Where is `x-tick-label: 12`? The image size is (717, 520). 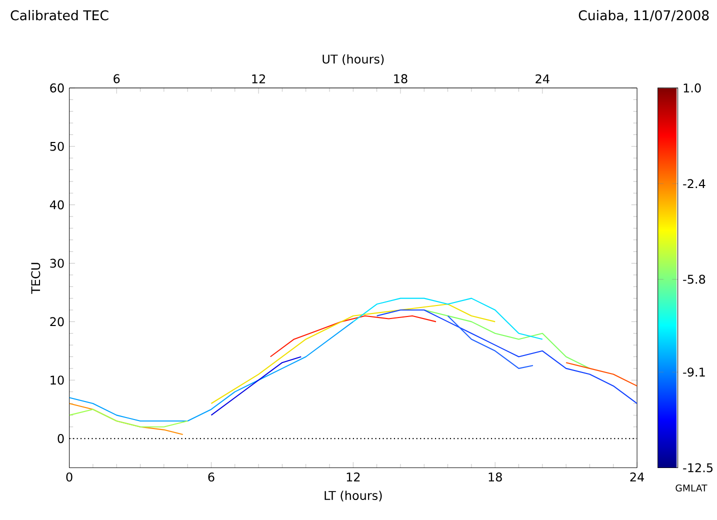
x-tick-label: 12 is located at coordinates (353, 477).